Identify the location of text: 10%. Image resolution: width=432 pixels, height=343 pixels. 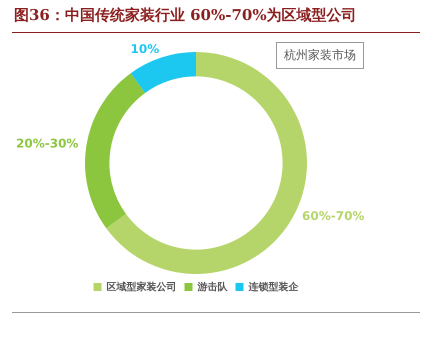
(145, 49).